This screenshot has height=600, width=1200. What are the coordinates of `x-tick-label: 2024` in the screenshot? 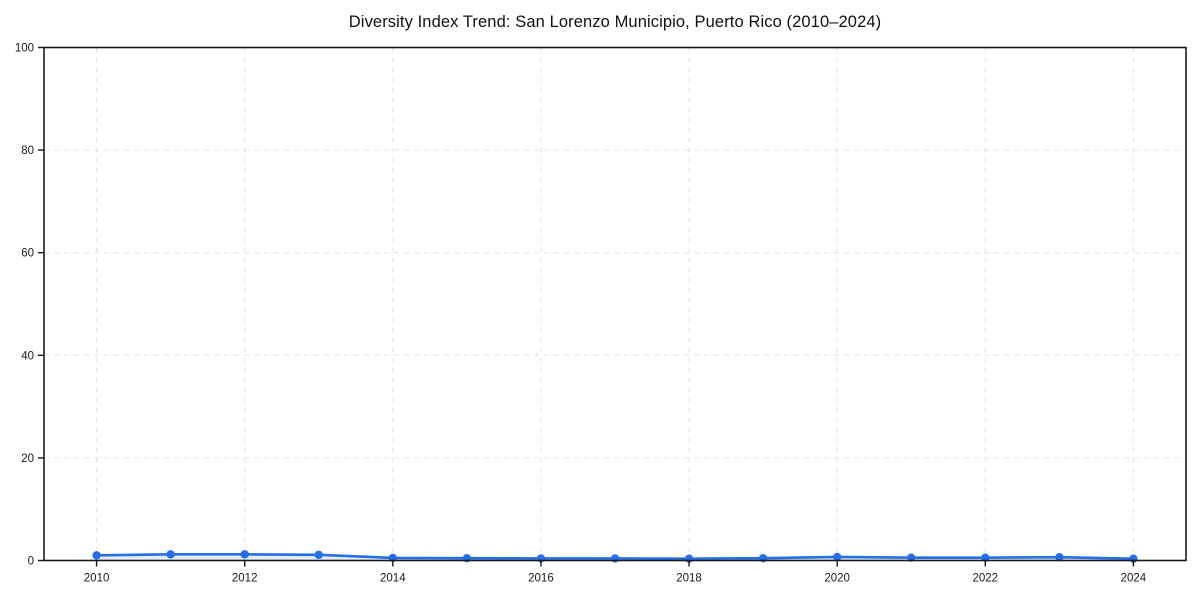 It's located at (1134, 579).